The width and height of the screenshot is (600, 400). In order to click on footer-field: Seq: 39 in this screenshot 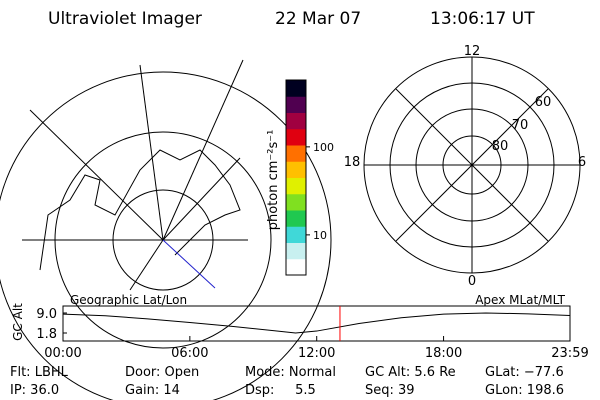, I will do `click(390, 390)`.